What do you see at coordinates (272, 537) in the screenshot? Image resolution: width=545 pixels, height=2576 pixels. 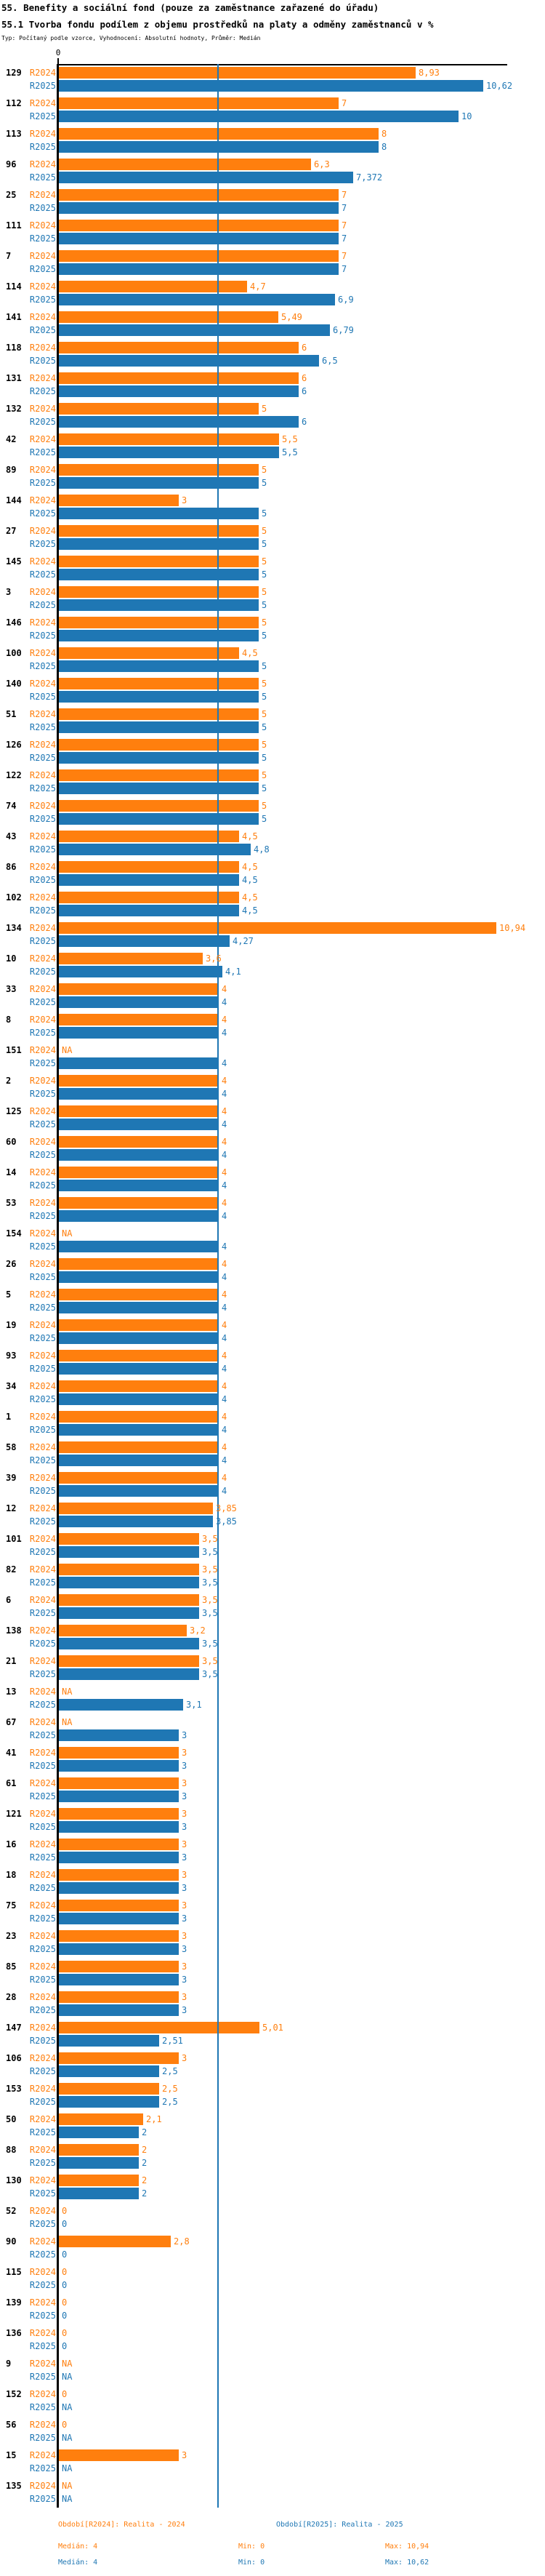 I see `category-row: 27 R2024 5 R2025 5` at bounding box center [272, 537].